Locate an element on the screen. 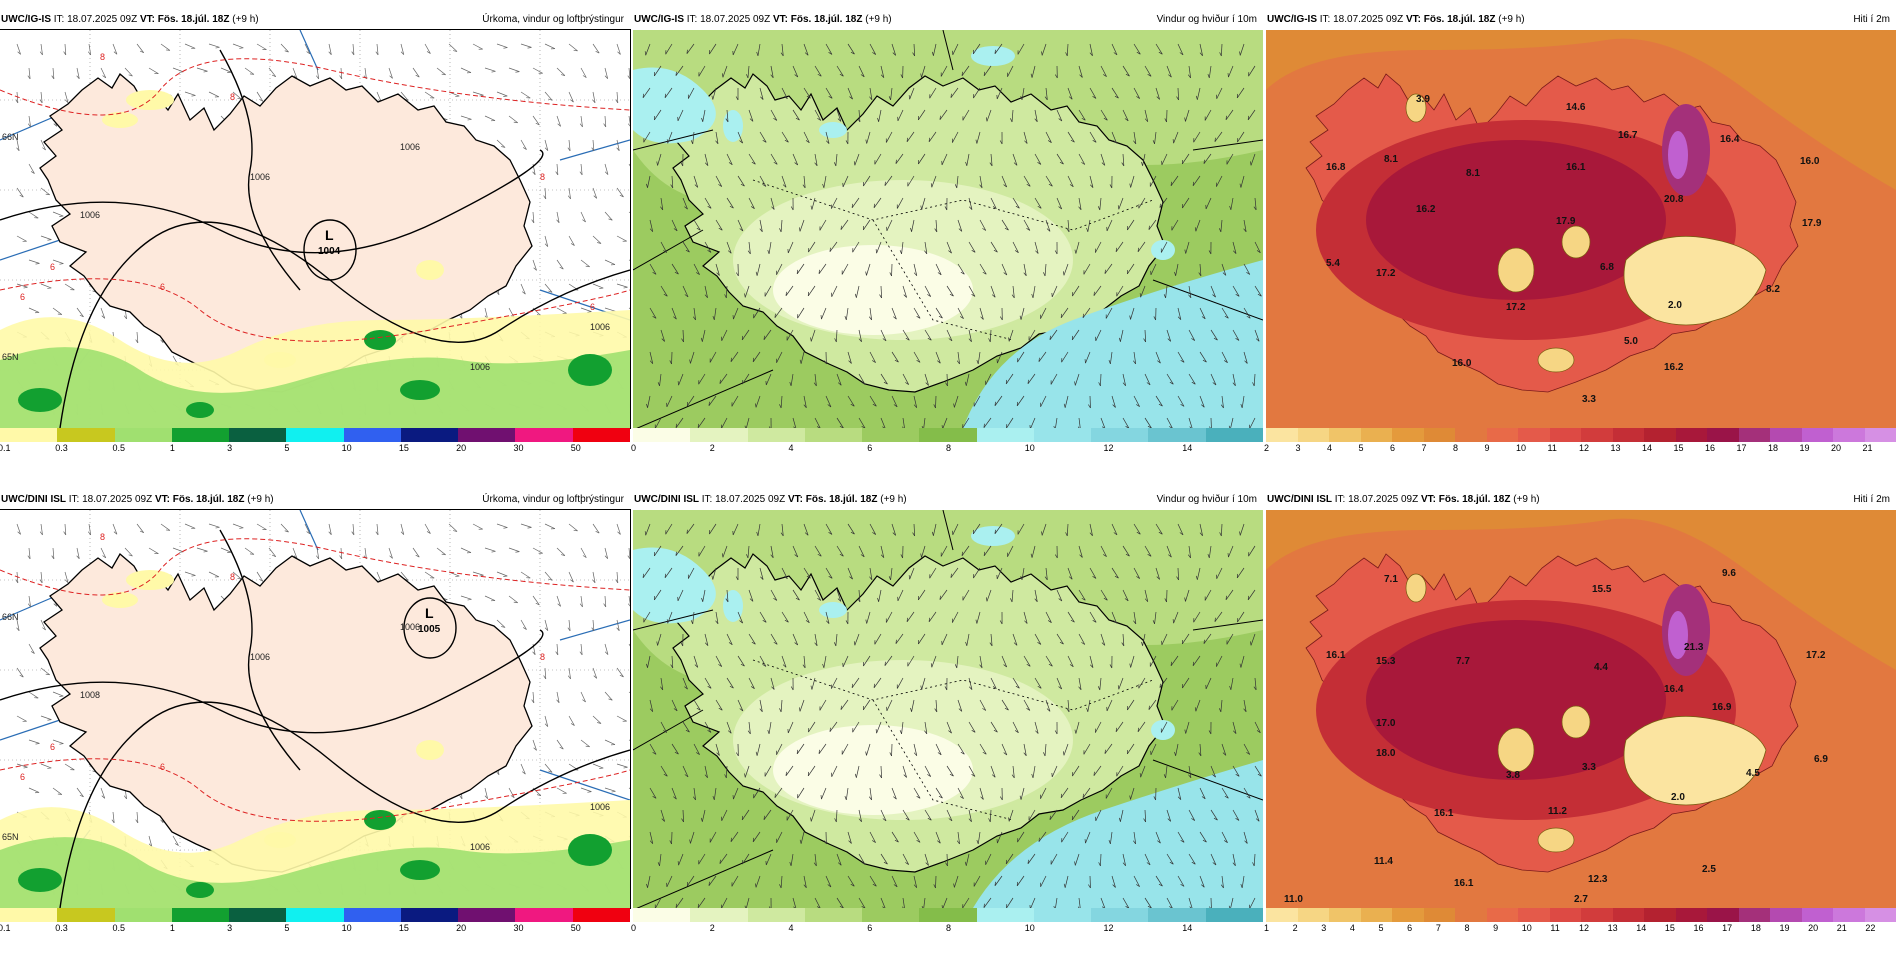 The height and width of the screenshot is (954, 1900). colorbar-tick: 18 is located at coordinates (1756, 928).